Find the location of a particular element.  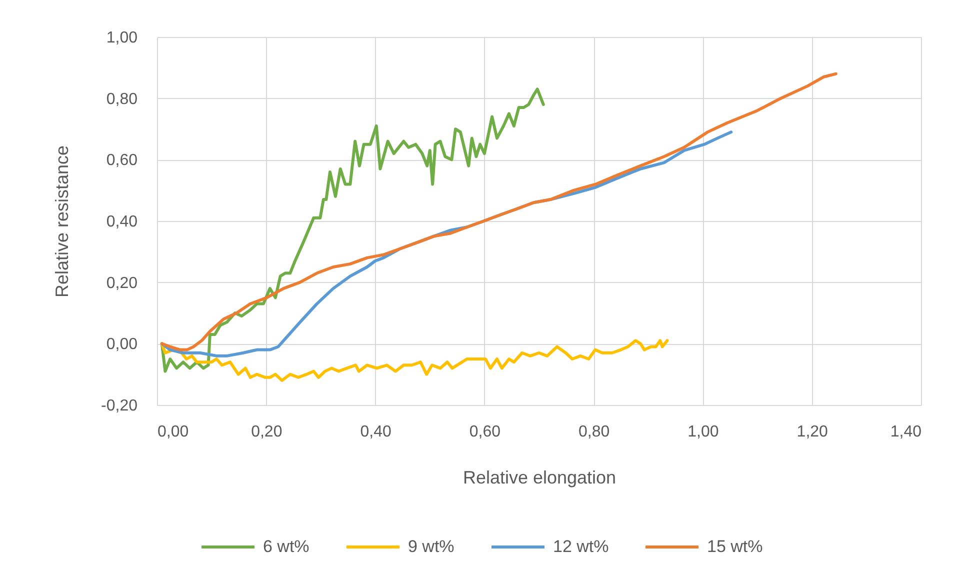

x-axis-title: Relative elongation is located at coordinates (539, 478).